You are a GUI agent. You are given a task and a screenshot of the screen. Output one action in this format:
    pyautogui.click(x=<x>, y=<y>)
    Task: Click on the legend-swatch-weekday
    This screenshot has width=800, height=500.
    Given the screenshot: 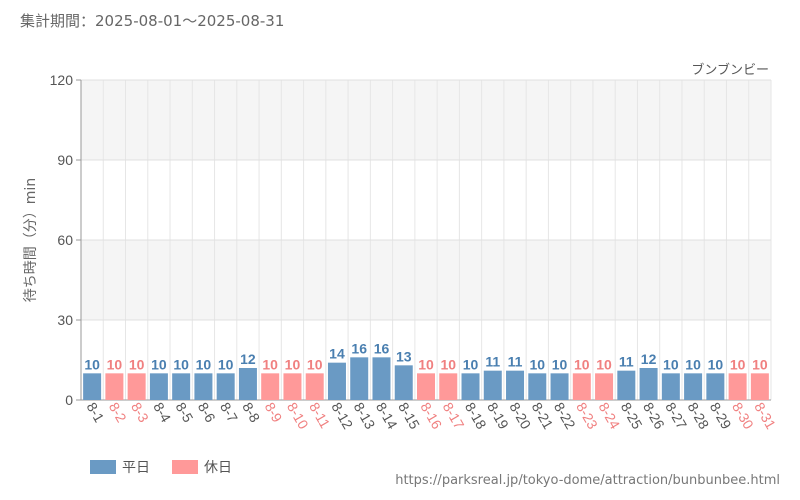 What is the action you would take?
    pyautogui.click(x=103, y=467)
    